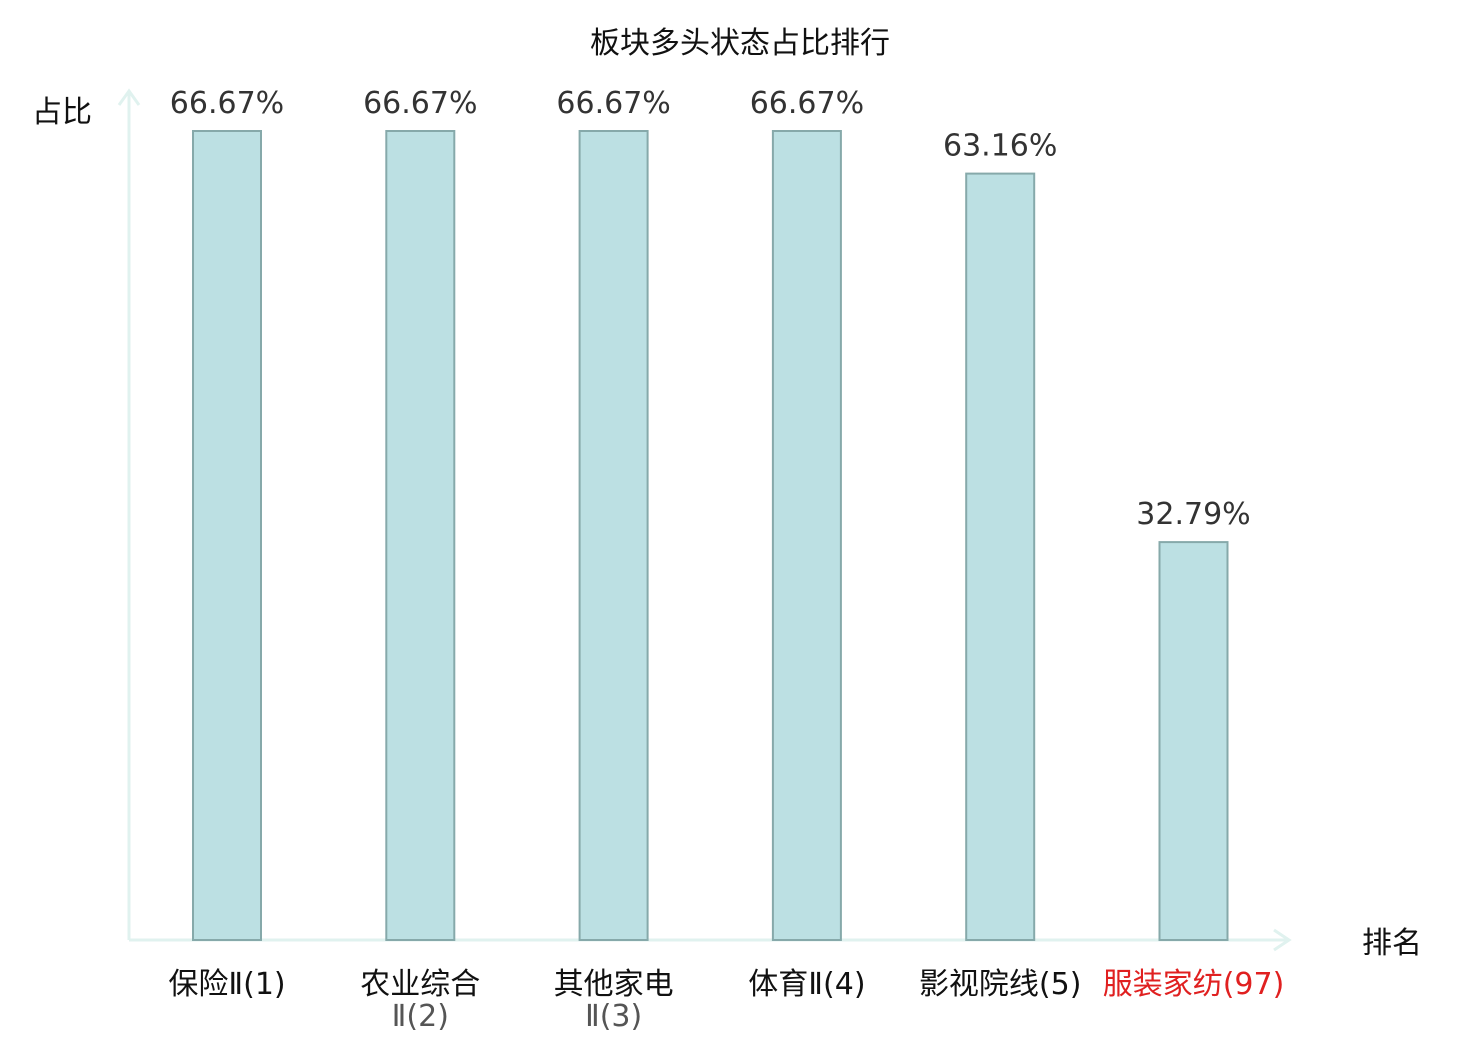 The height and width of the screenshot is (1040, 1480). Describe the element at coordinates (1000, 984) in the screenshot. I see `category-label: 影视院线(5)` at that location.